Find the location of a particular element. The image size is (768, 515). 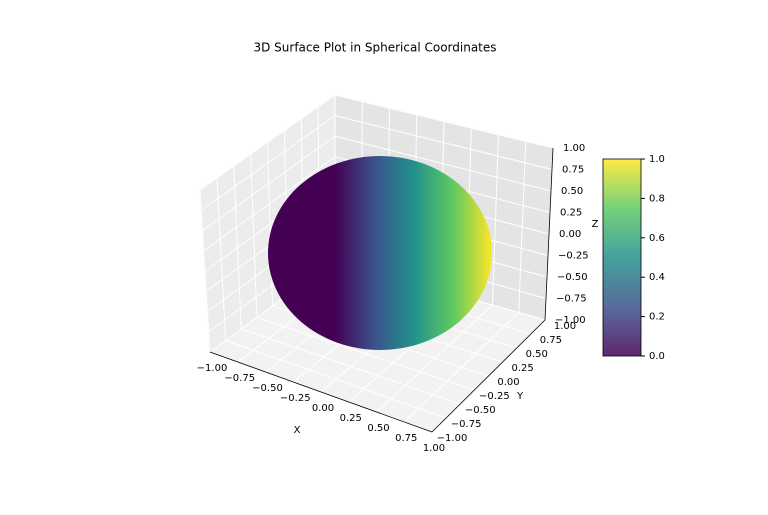

x-tick-label: 0.50 is located at coordinates (378, 428).